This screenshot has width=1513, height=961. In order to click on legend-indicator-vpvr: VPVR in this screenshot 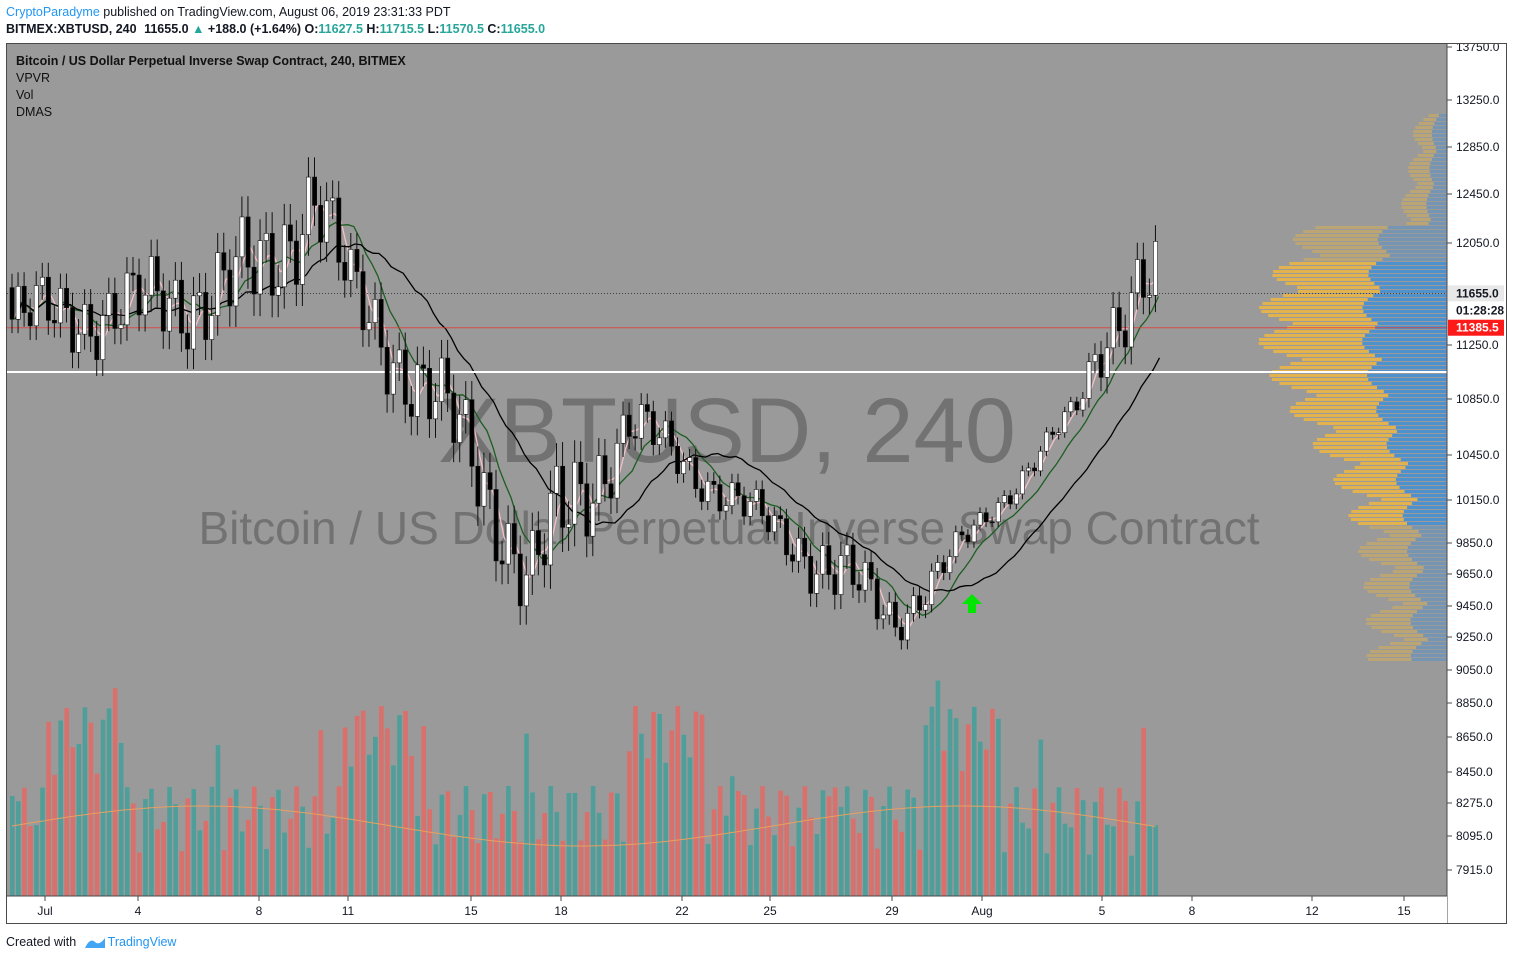, I will do `click(33, 78)`.